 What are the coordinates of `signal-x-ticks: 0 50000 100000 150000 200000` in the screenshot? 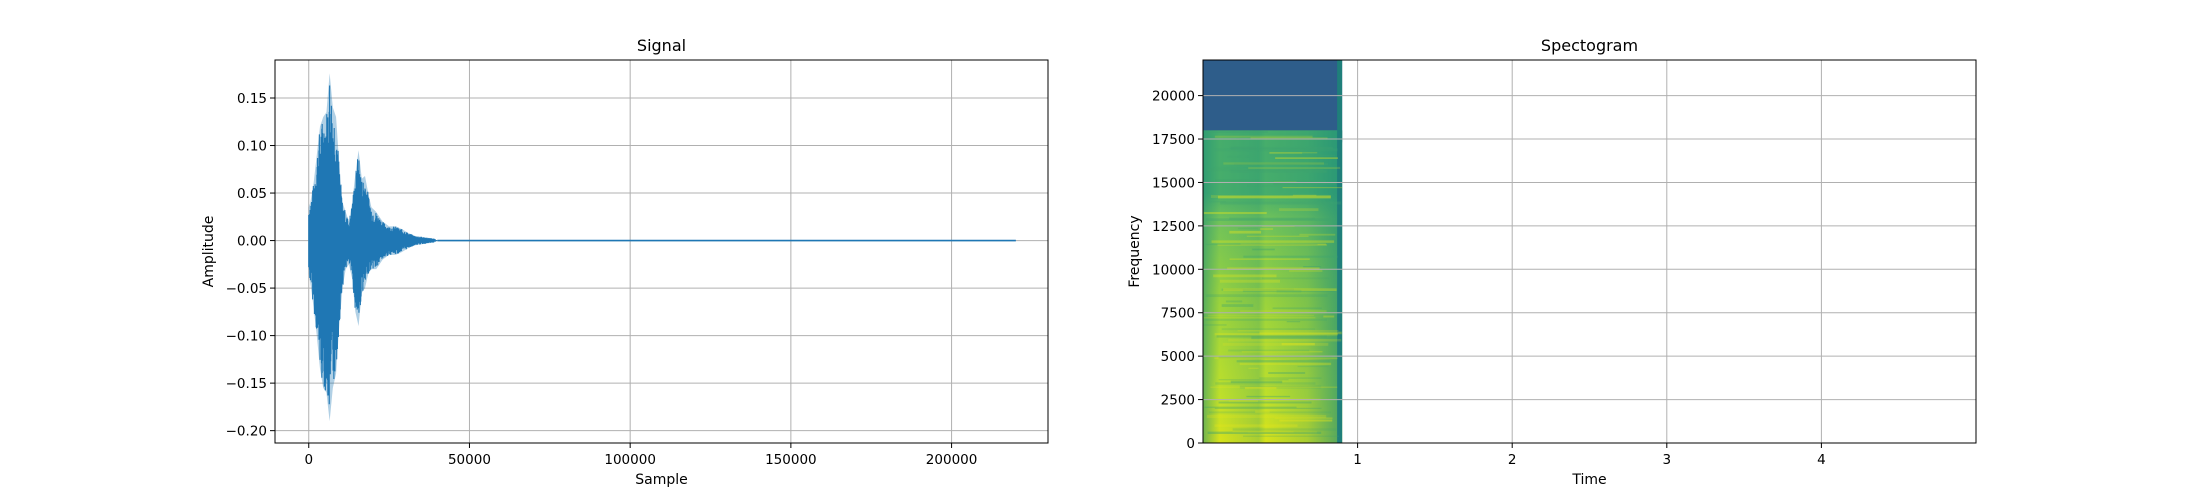 It's located at (640, 455).